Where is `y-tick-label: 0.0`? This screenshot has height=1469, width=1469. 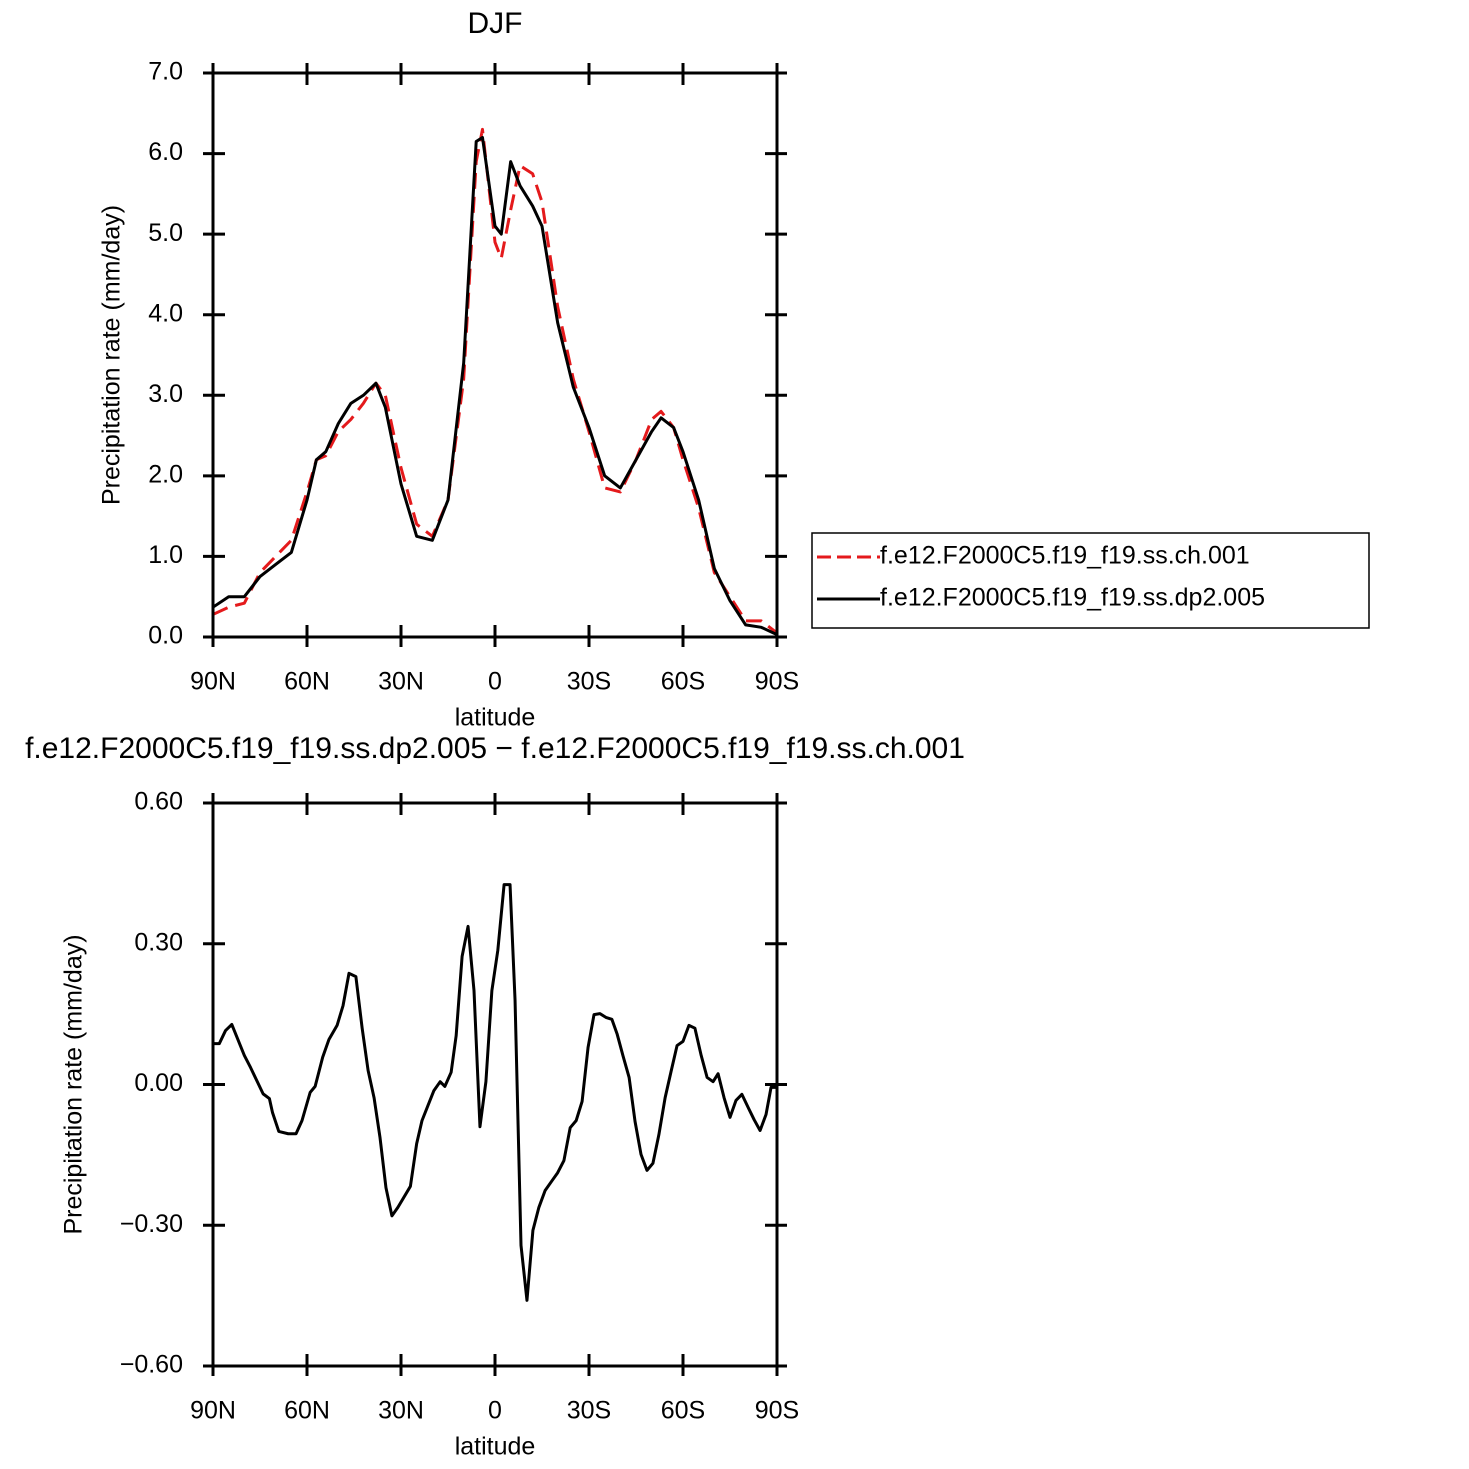 y-tick-label: 0.0 is located at coordinates (165, 636).